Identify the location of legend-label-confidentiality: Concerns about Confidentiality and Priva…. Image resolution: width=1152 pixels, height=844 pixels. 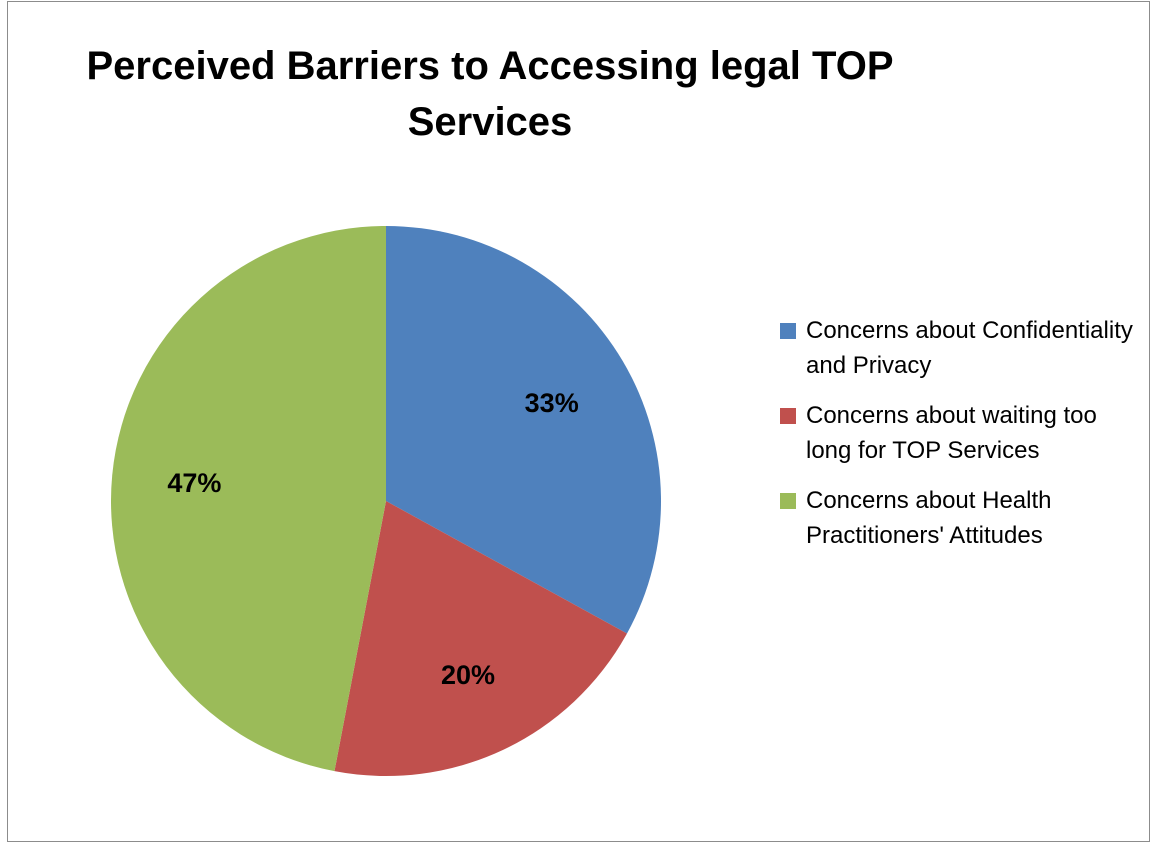
(969, 348).